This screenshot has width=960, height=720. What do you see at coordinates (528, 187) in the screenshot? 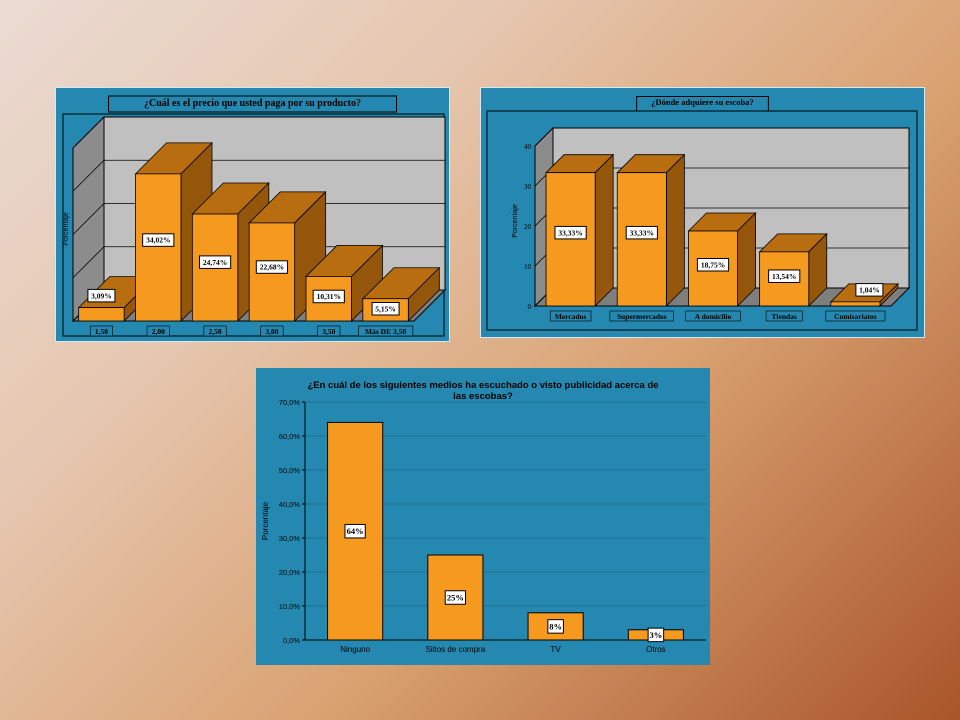
I see `y-tick-label: 30` at bounding box center [528, 187].